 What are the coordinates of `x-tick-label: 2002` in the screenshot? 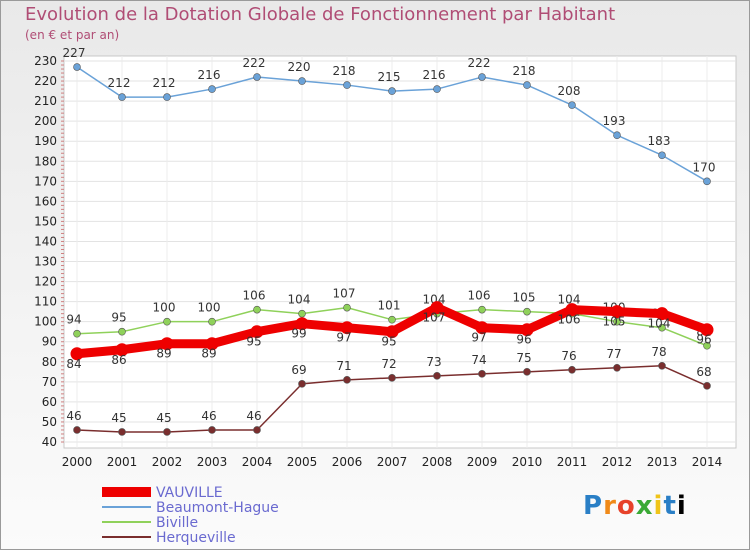 It's located at (167, 462).